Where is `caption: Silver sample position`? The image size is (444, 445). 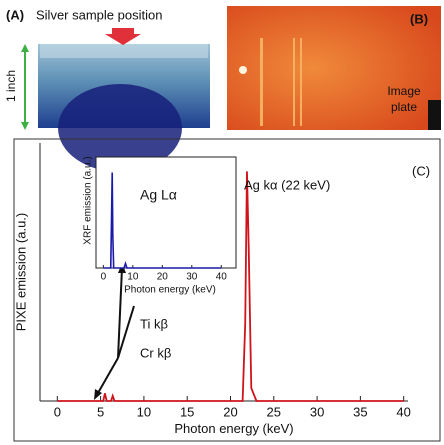 caption: Silver sample position is located at coordinates (99, 14).